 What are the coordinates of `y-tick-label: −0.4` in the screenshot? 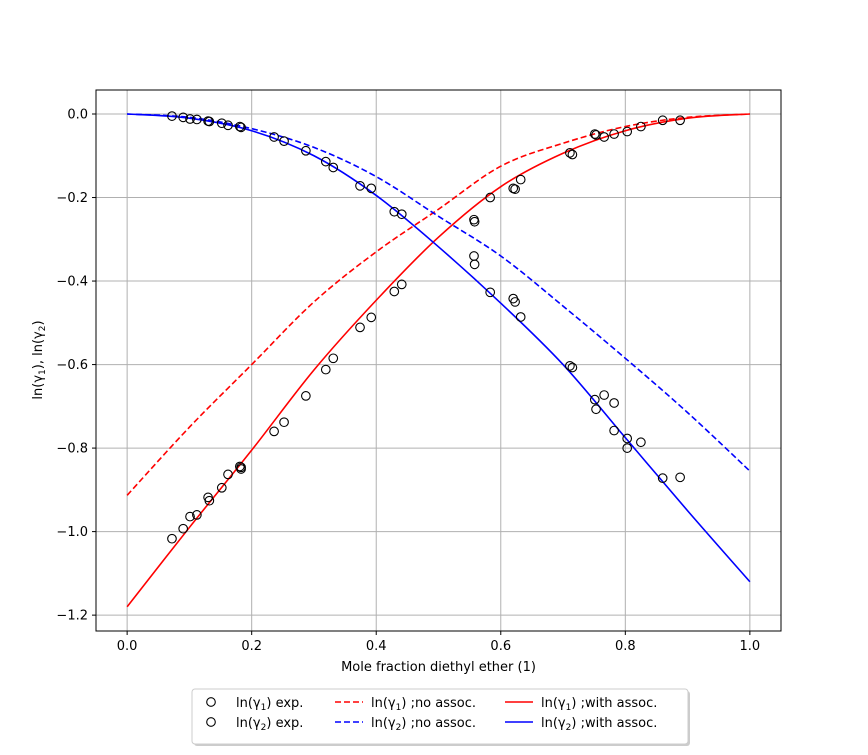 It's located at (72, 282).